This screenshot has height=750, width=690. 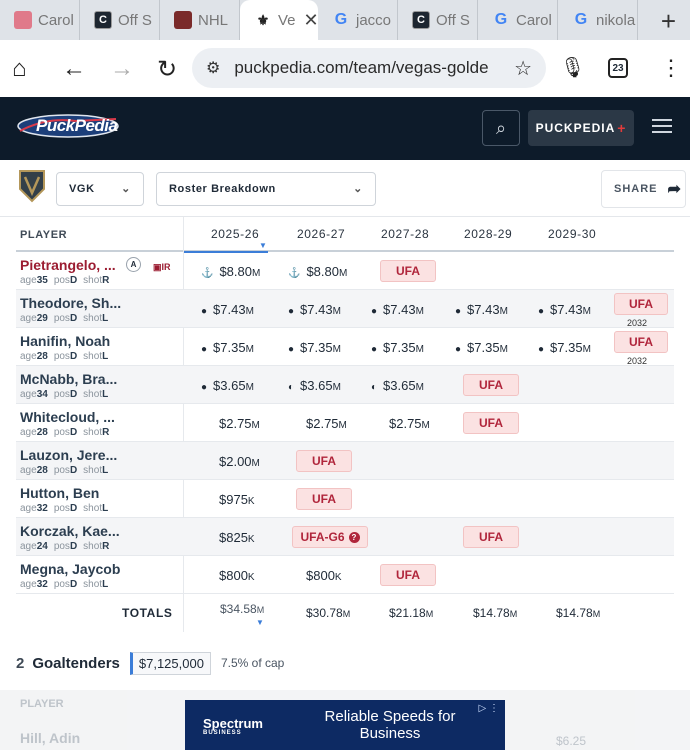 What do you see at coordinates (95, 356) in the screenshot?
I see `player-shot: shotL` at bounding box center [95, 356].